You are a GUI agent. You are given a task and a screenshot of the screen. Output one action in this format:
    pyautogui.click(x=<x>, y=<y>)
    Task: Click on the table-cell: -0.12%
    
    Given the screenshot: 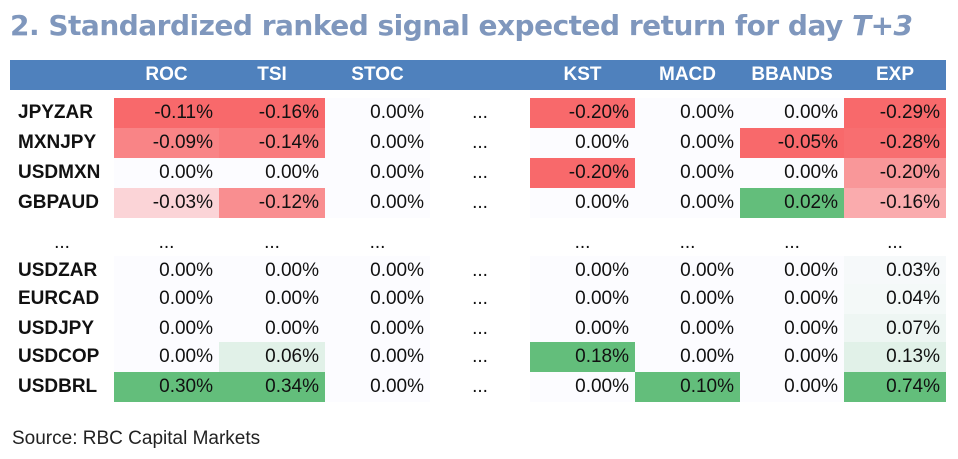 What is the action you would take?
    pyautogui.click(x=272, y=203)
    